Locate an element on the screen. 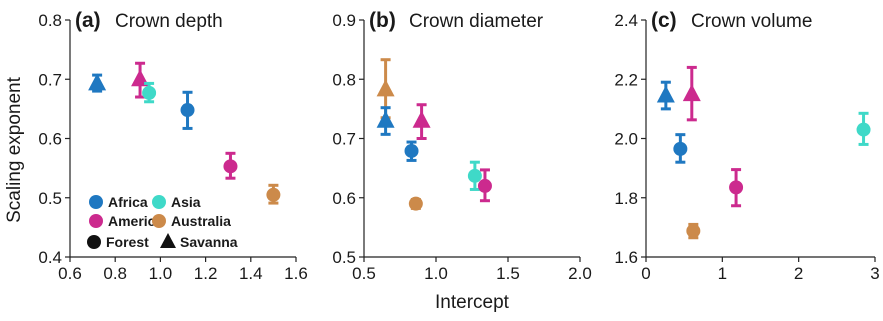  legend-label: Australia is located at coordinates (201, 221).